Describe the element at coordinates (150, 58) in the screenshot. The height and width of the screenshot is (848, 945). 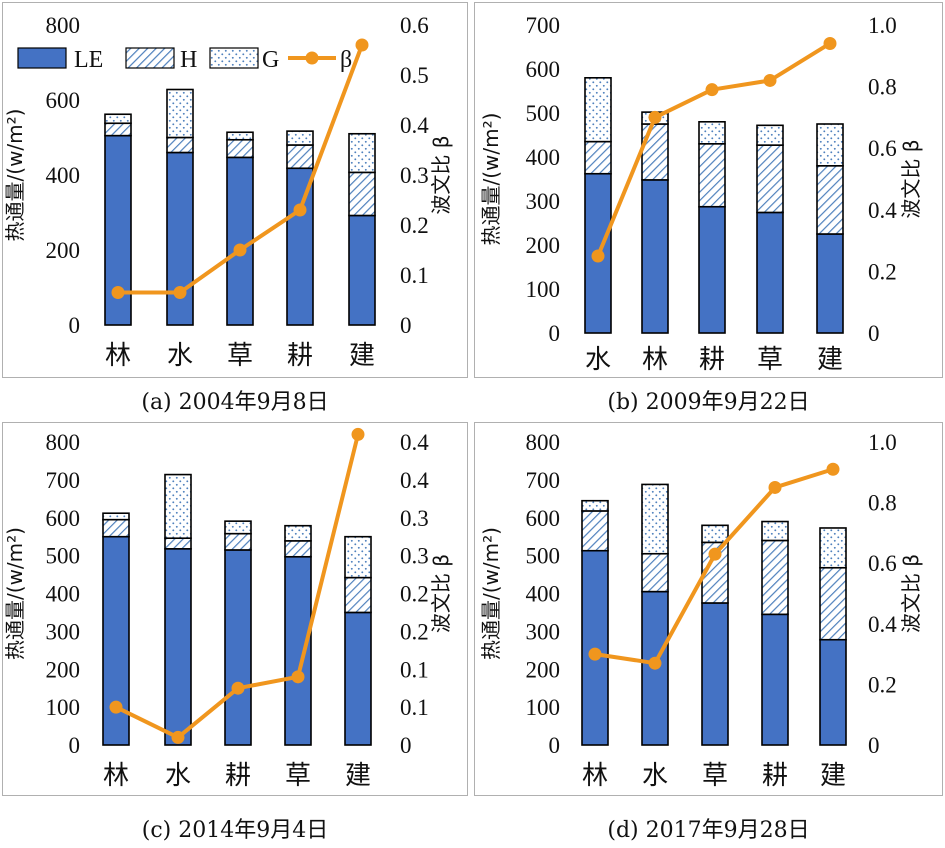
I see `legend-h-swatch` at that location.